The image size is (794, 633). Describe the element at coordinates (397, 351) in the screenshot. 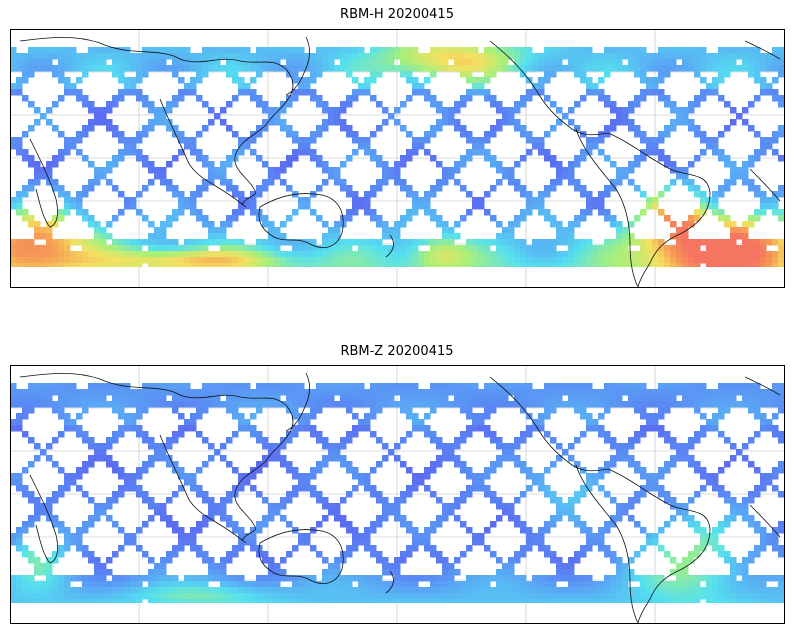

I see `panel-title-rbm-z: RBM-Z 20200415` at that location.